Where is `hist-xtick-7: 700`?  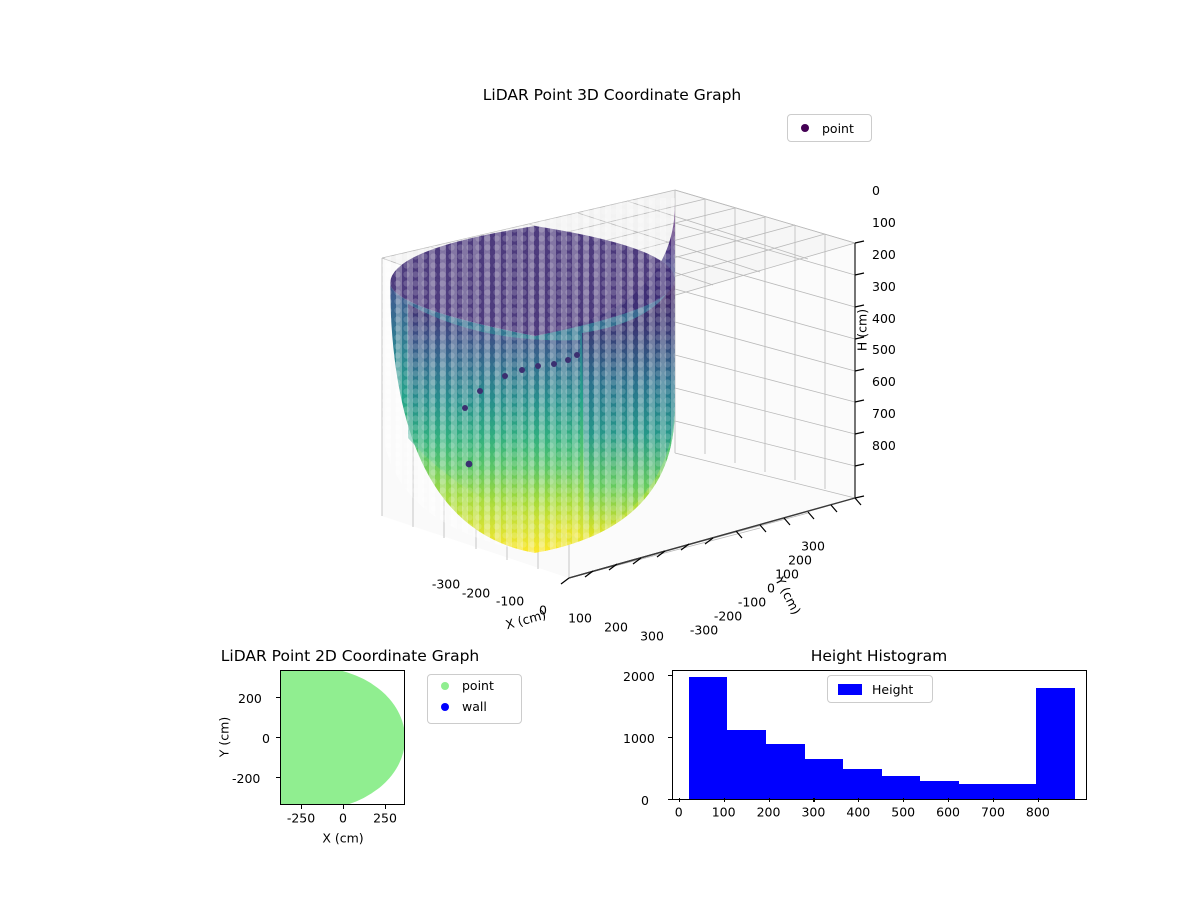 hist-xtick-7: 700 is located at coordinates (993, 812).